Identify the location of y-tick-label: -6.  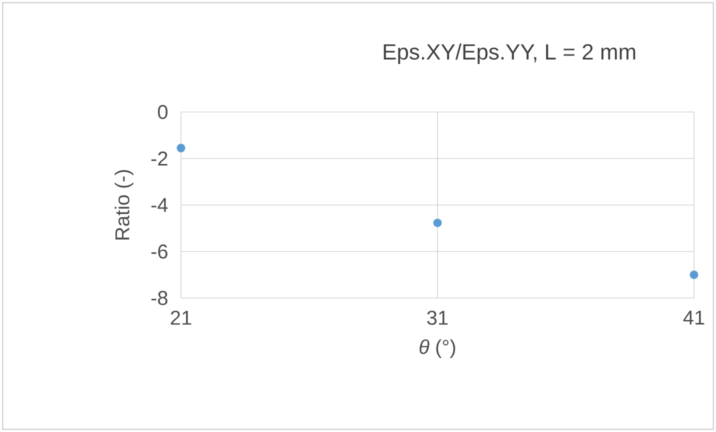
(159, 251).